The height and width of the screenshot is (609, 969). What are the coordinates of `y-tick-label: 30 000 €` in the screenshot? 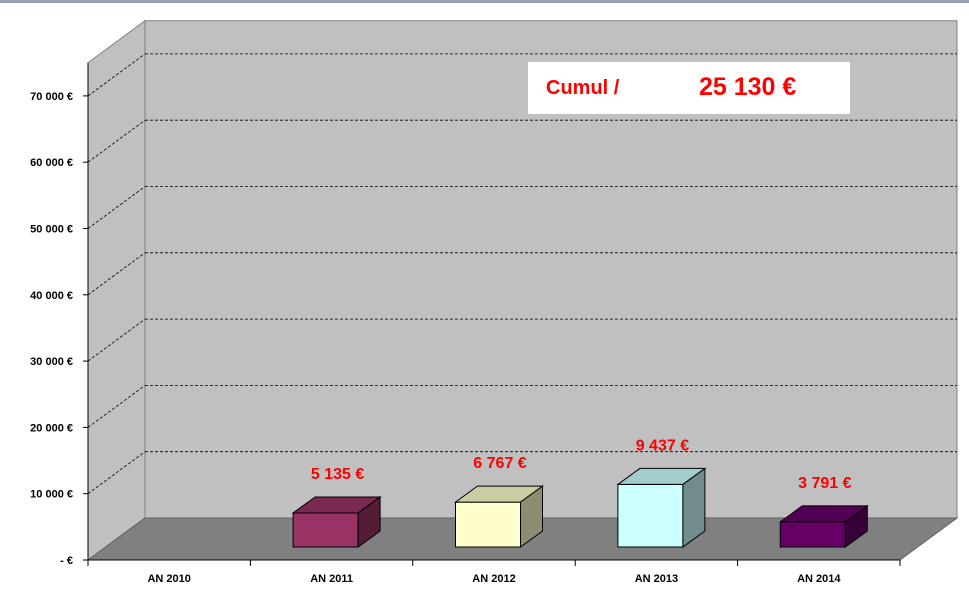 It's located at (51, 362).